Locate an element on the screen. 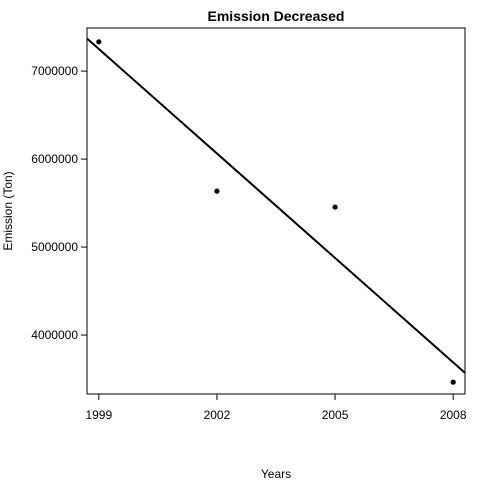 The width and height of the screenshot is (480, 480). y-tick-label: 5000000 is located at coordinates (54, 247).